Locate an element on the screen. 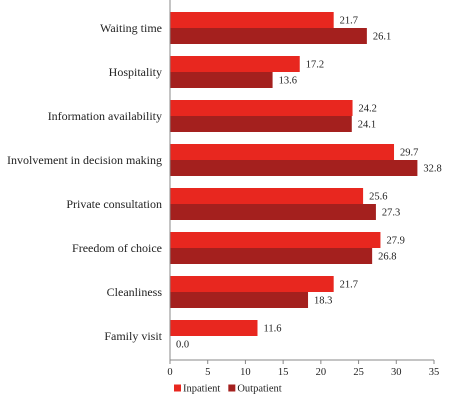  data-label-outpatient-waiting-time: 26.1 is located at coordinates (382, 36).